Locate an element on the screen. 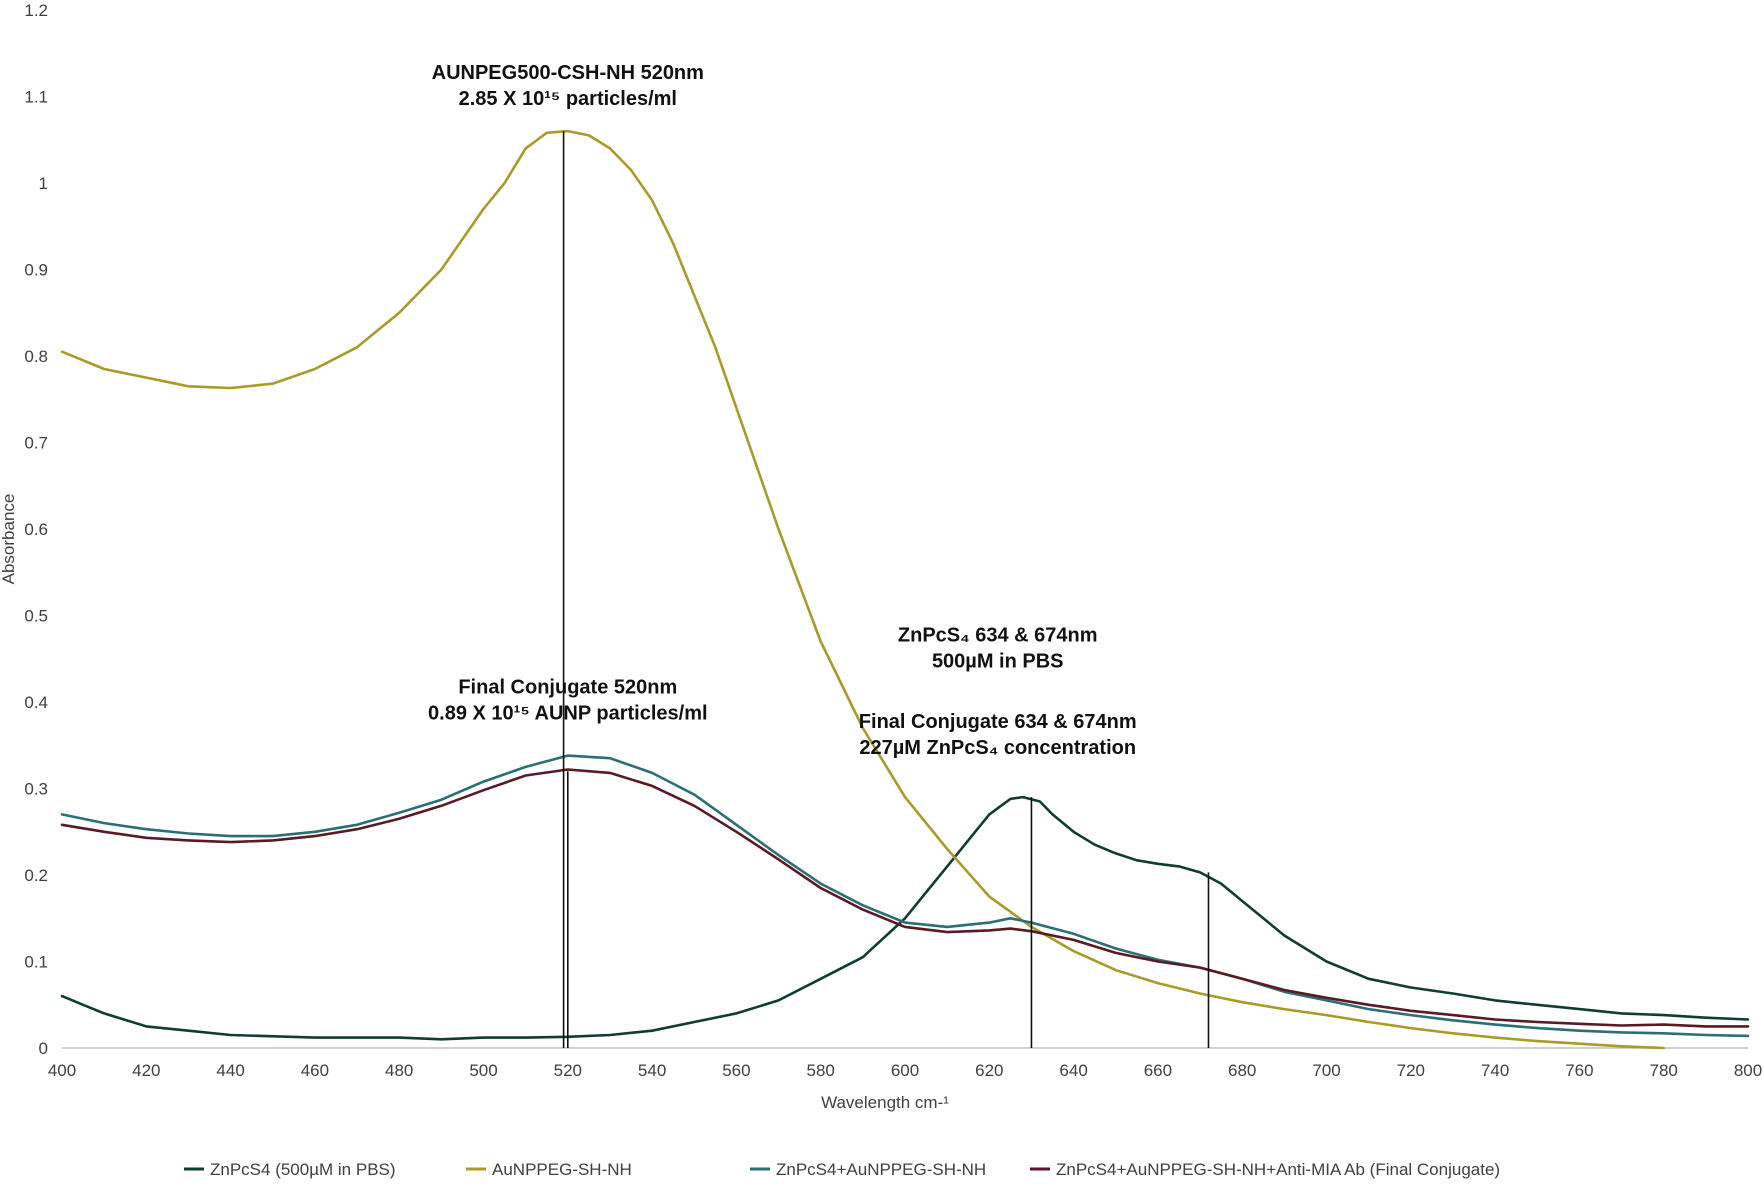 The height and width of the screenshot is (1187, 1763). x-axis-title: Wavelength cm-¹ is located at coordinates (885, 1102).